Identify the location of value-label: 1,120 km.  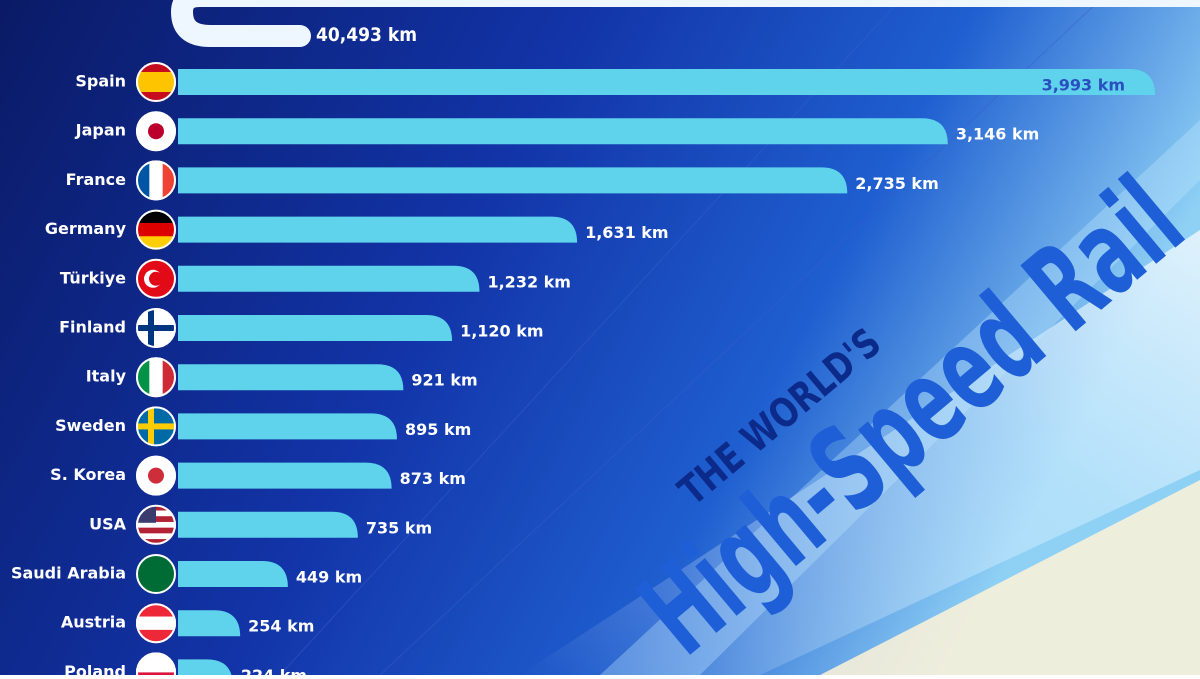
(501, 331).